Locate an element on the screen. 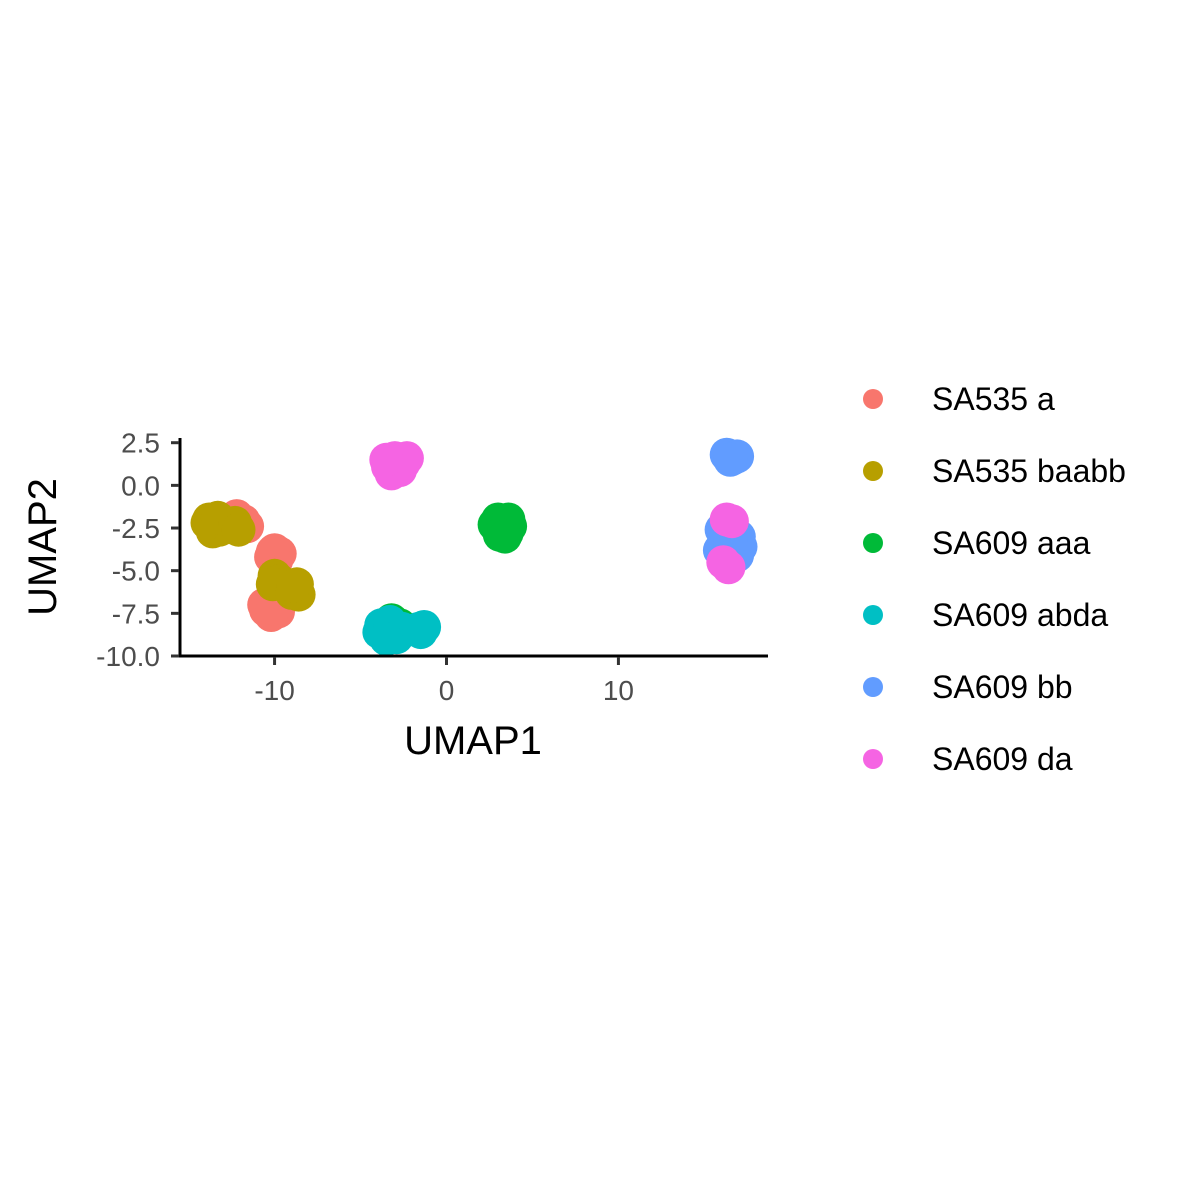 The width and height of the screenshot is (1200, 1200). x-tick-label: 0 is located at coordinates (447, 690).